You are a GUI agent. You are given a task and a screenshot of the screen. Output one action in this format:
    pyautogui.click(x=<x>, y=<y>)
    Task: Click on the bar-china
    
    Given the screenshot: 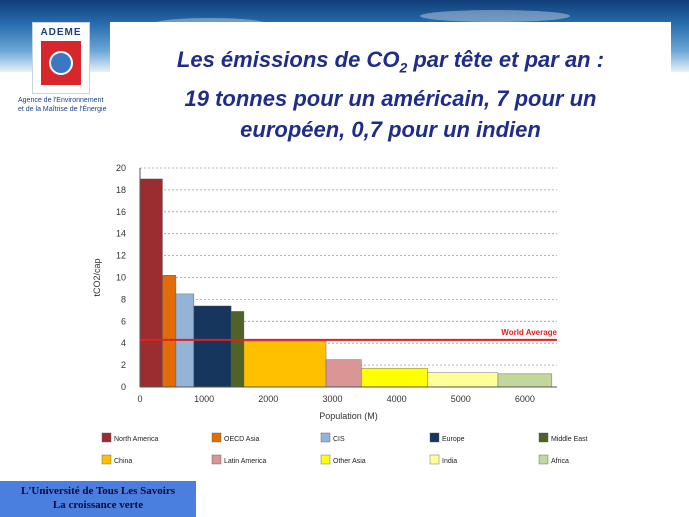 What is the action you would take?
    pyautogui.click(x=285, y=364)
    